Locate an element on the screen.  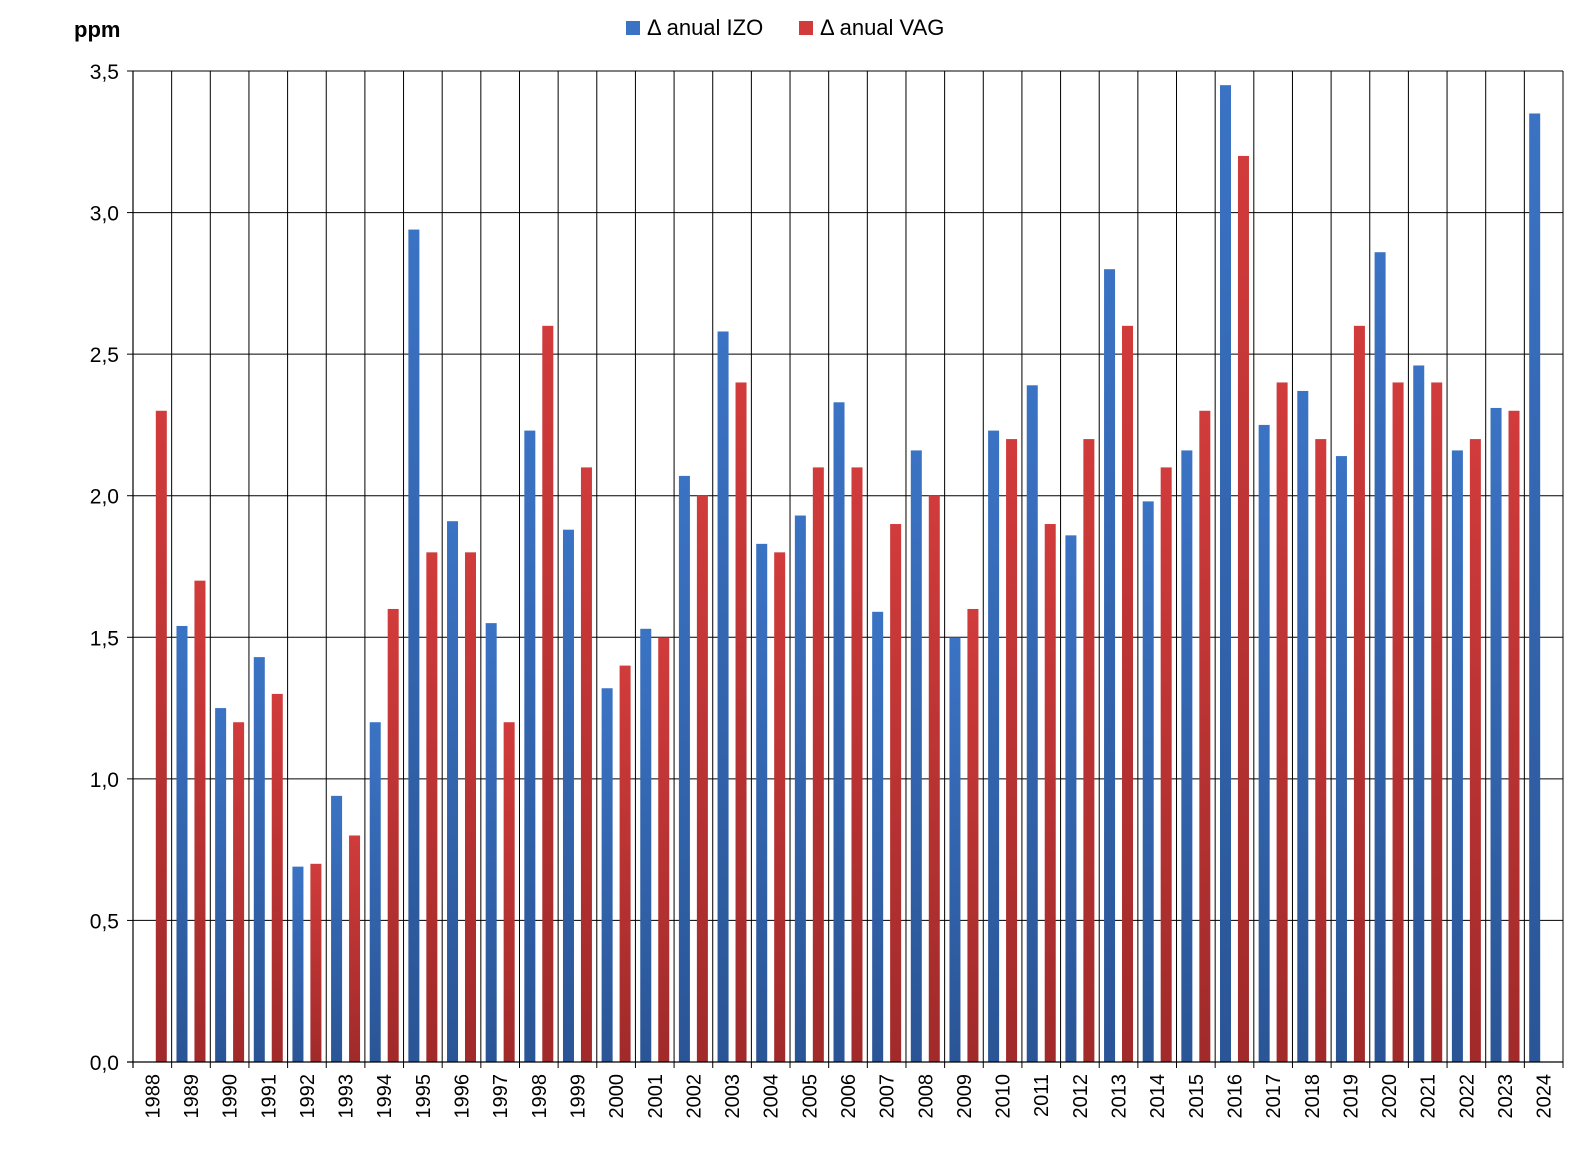
bar-izo-1998 is located at coordinates (530, 746).